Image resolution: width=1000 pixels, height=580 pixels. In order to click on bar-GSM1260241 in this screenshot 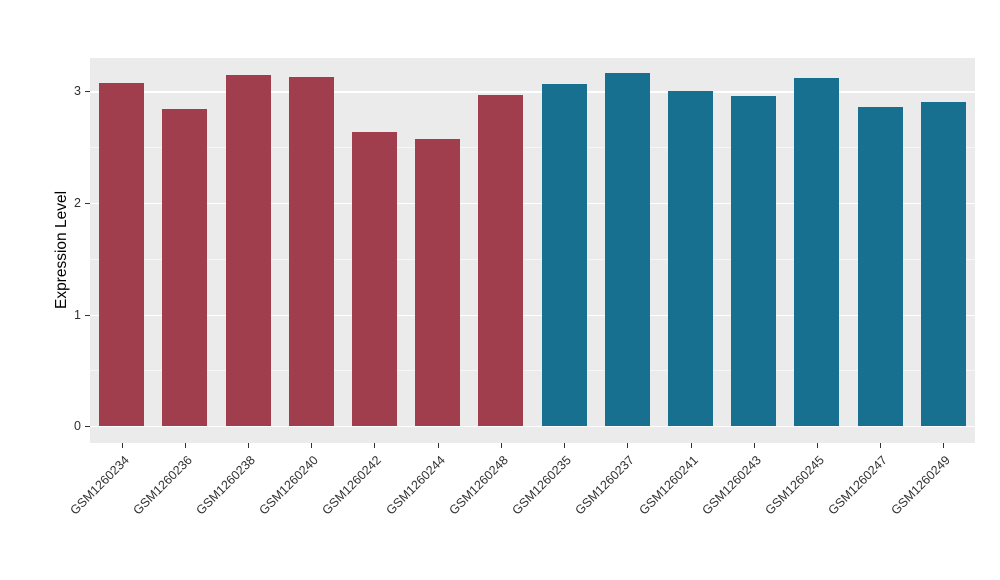, I will do `click(691, 259)`.